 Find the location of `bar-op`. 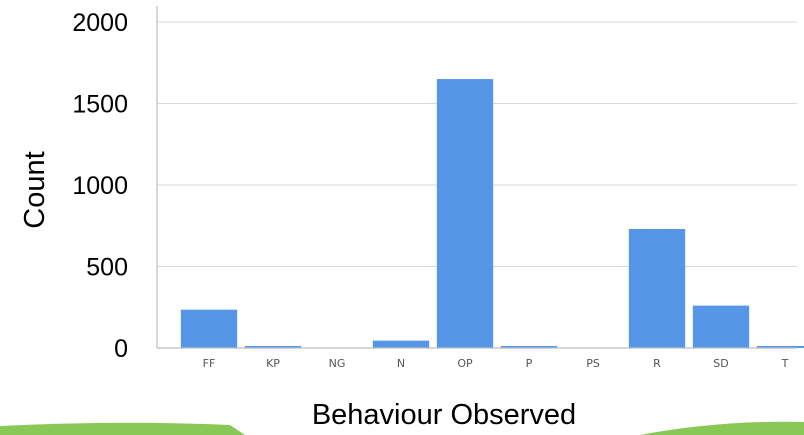

bar-op is located at coordinates (465, 214).